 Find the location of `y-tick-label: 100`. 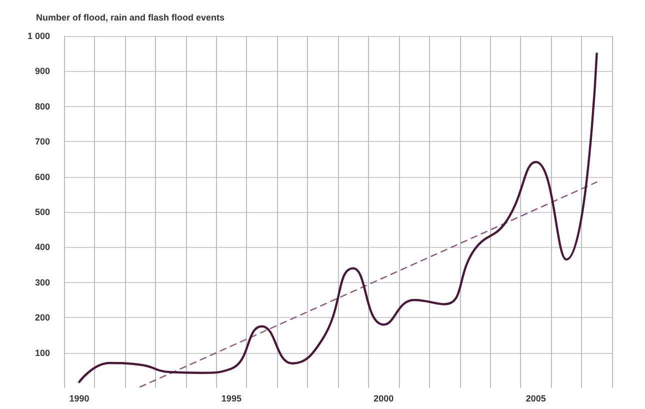

y-tick-label: 100 is located at coordinates (42, 353).